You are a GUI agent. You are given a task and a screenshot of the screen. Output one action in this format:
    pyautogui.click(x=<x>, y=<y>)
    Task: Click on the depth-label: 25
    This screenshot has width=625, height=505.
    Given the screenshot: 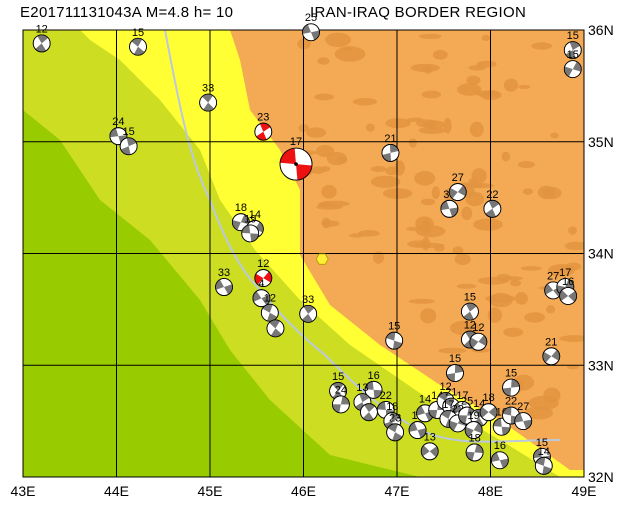 What is the action you would take?
    pyautogui.click(x=311, y=18)
    